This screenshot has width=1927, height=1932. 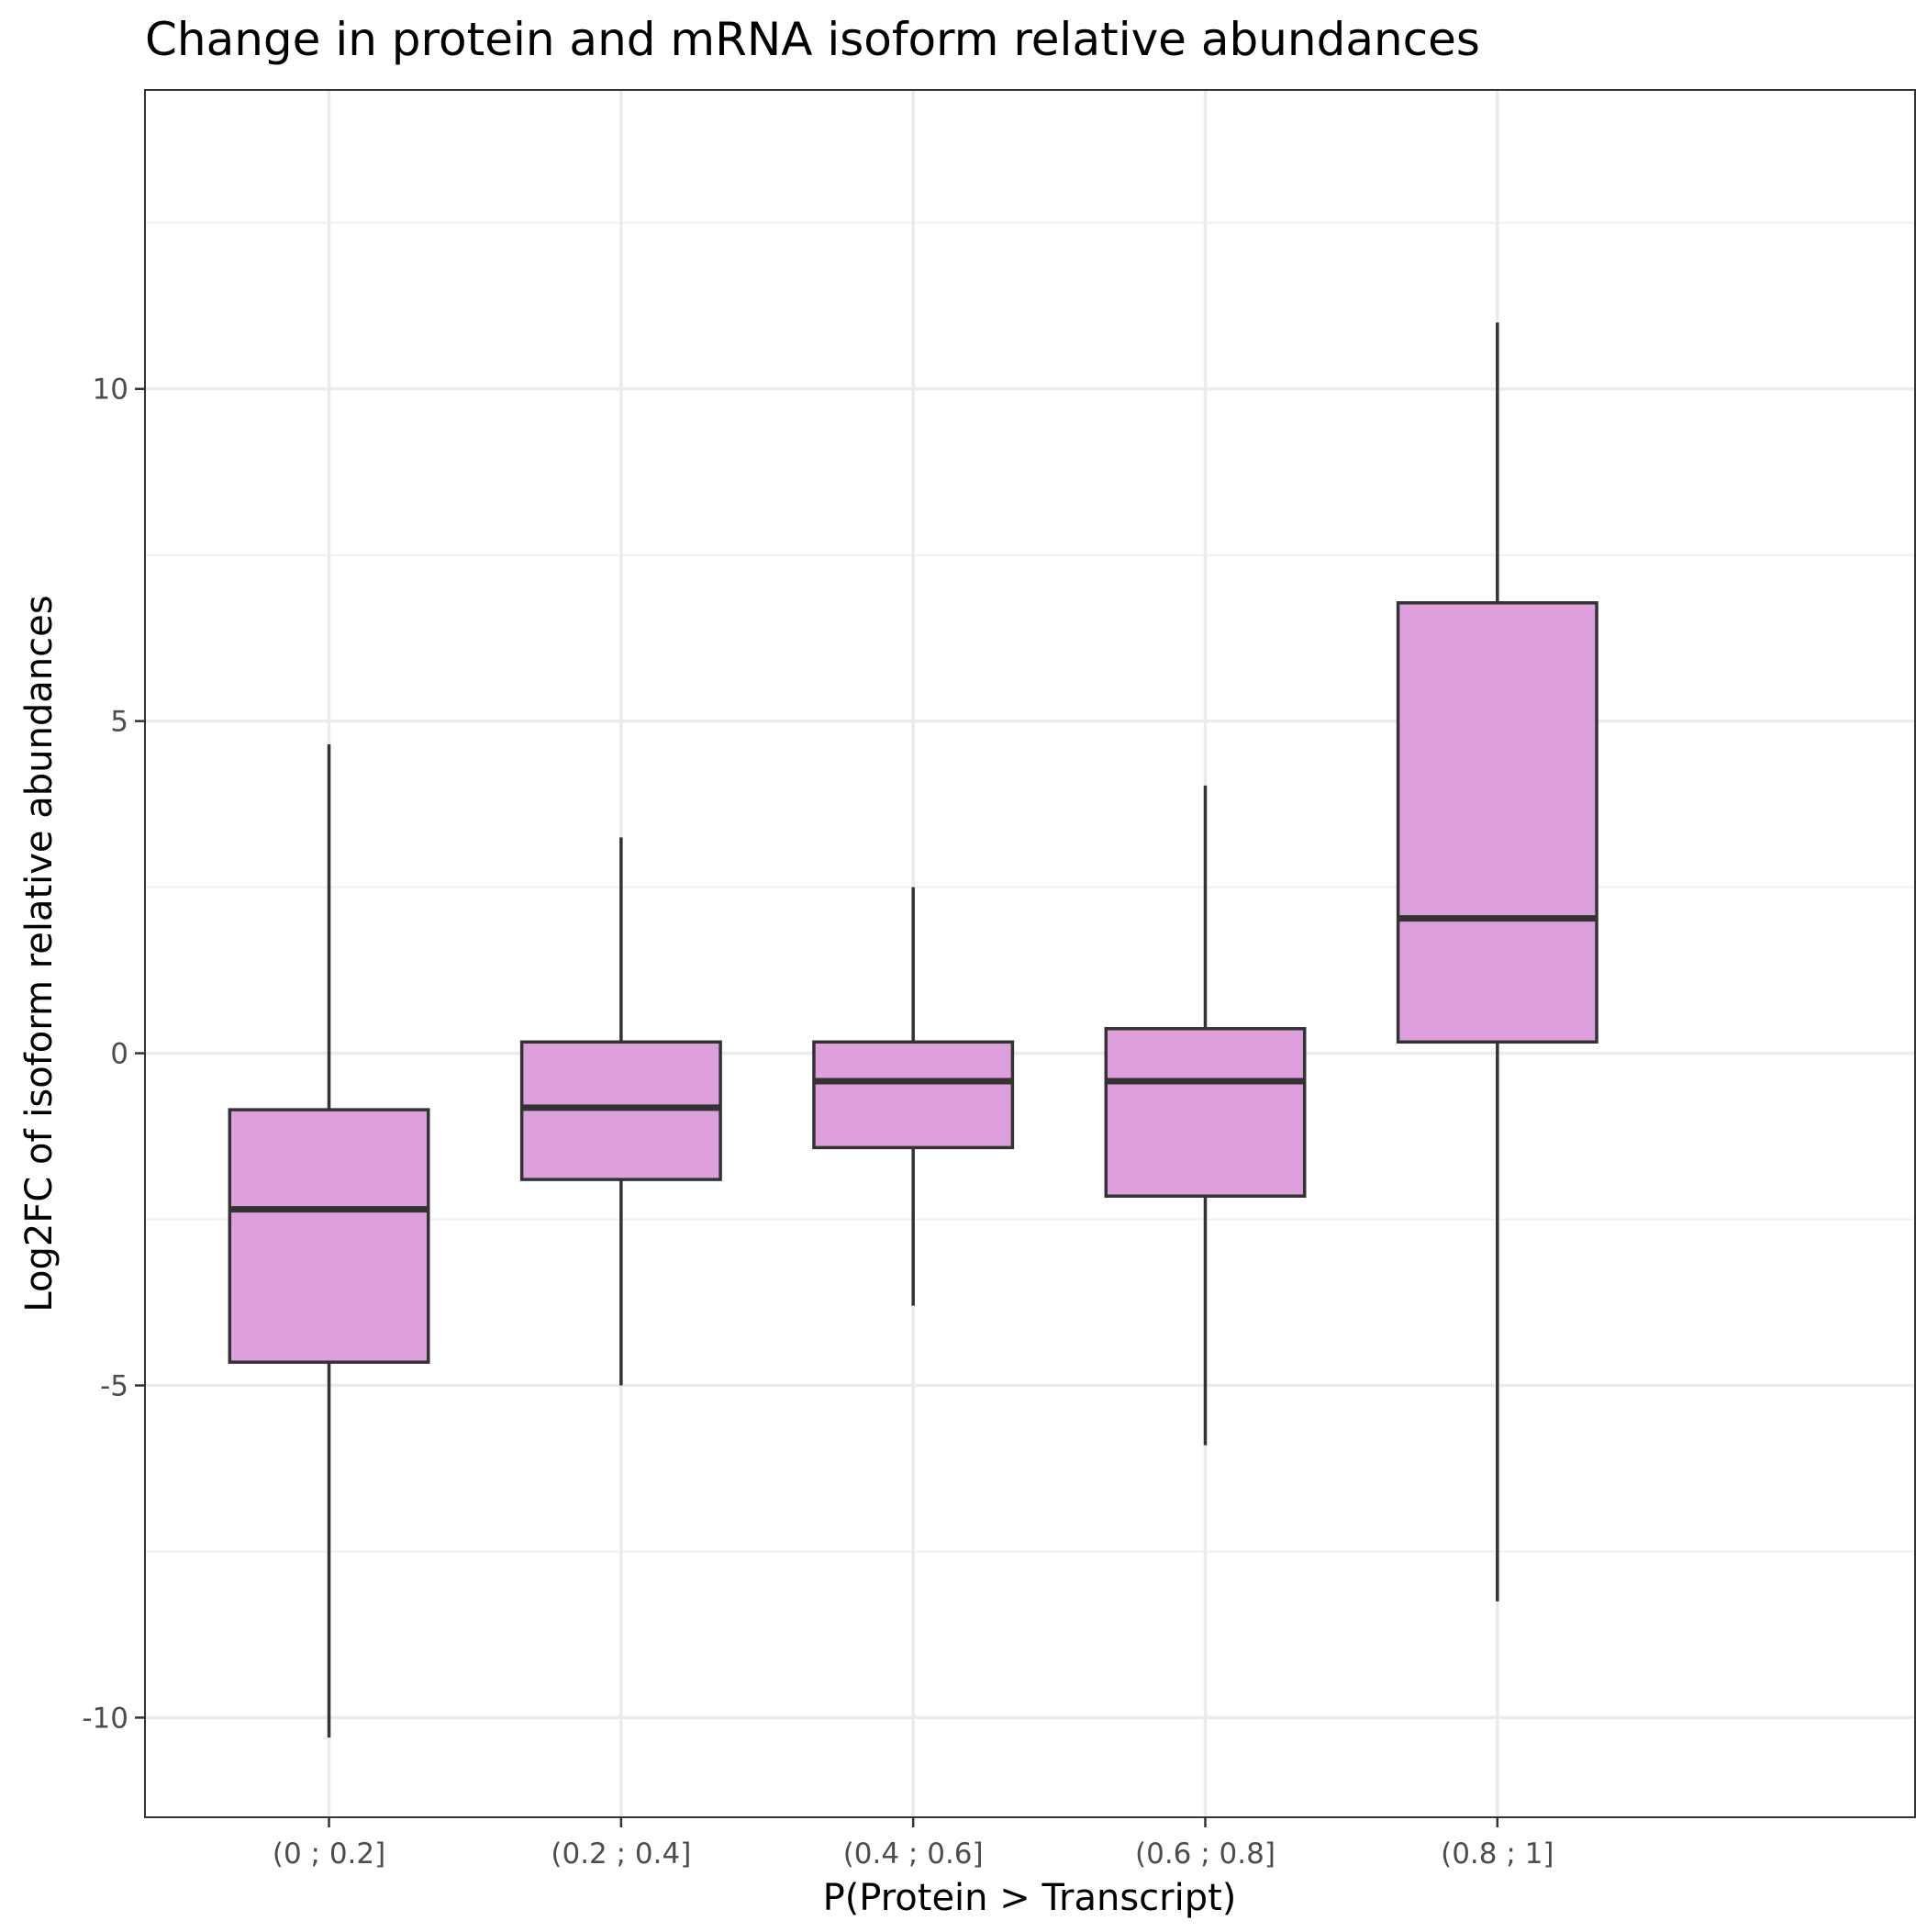 I want to click on y-tick-label: 10, so click(x=110, y=390).